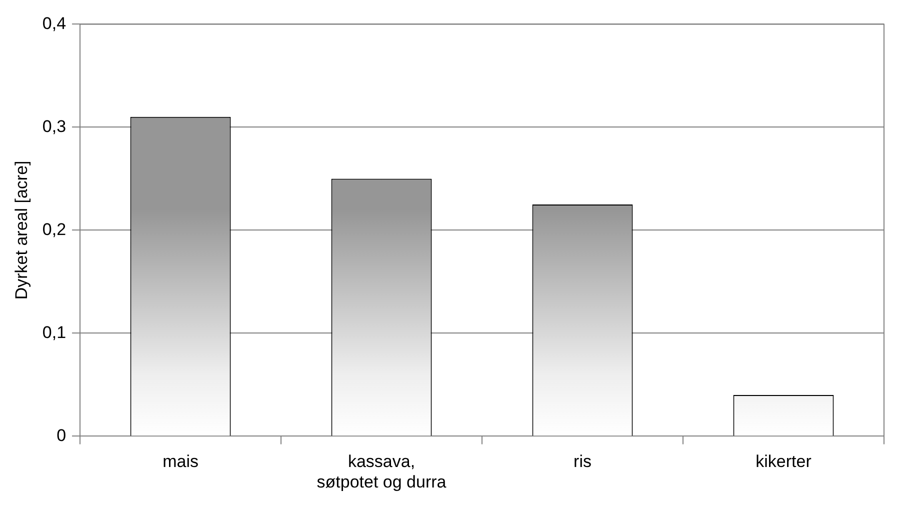 Image resolution: width=914 pixels, height=511 pixels. I want to click on y-tick-label: 0,3, so click(54, 126).